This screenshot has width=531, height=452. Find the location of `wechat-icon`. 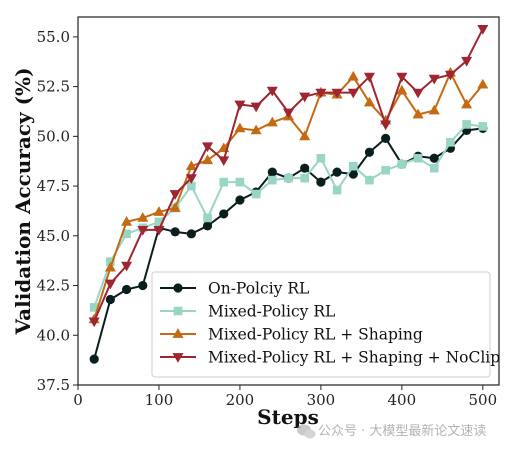

wechat-icon is located at coordinates (306, 431).